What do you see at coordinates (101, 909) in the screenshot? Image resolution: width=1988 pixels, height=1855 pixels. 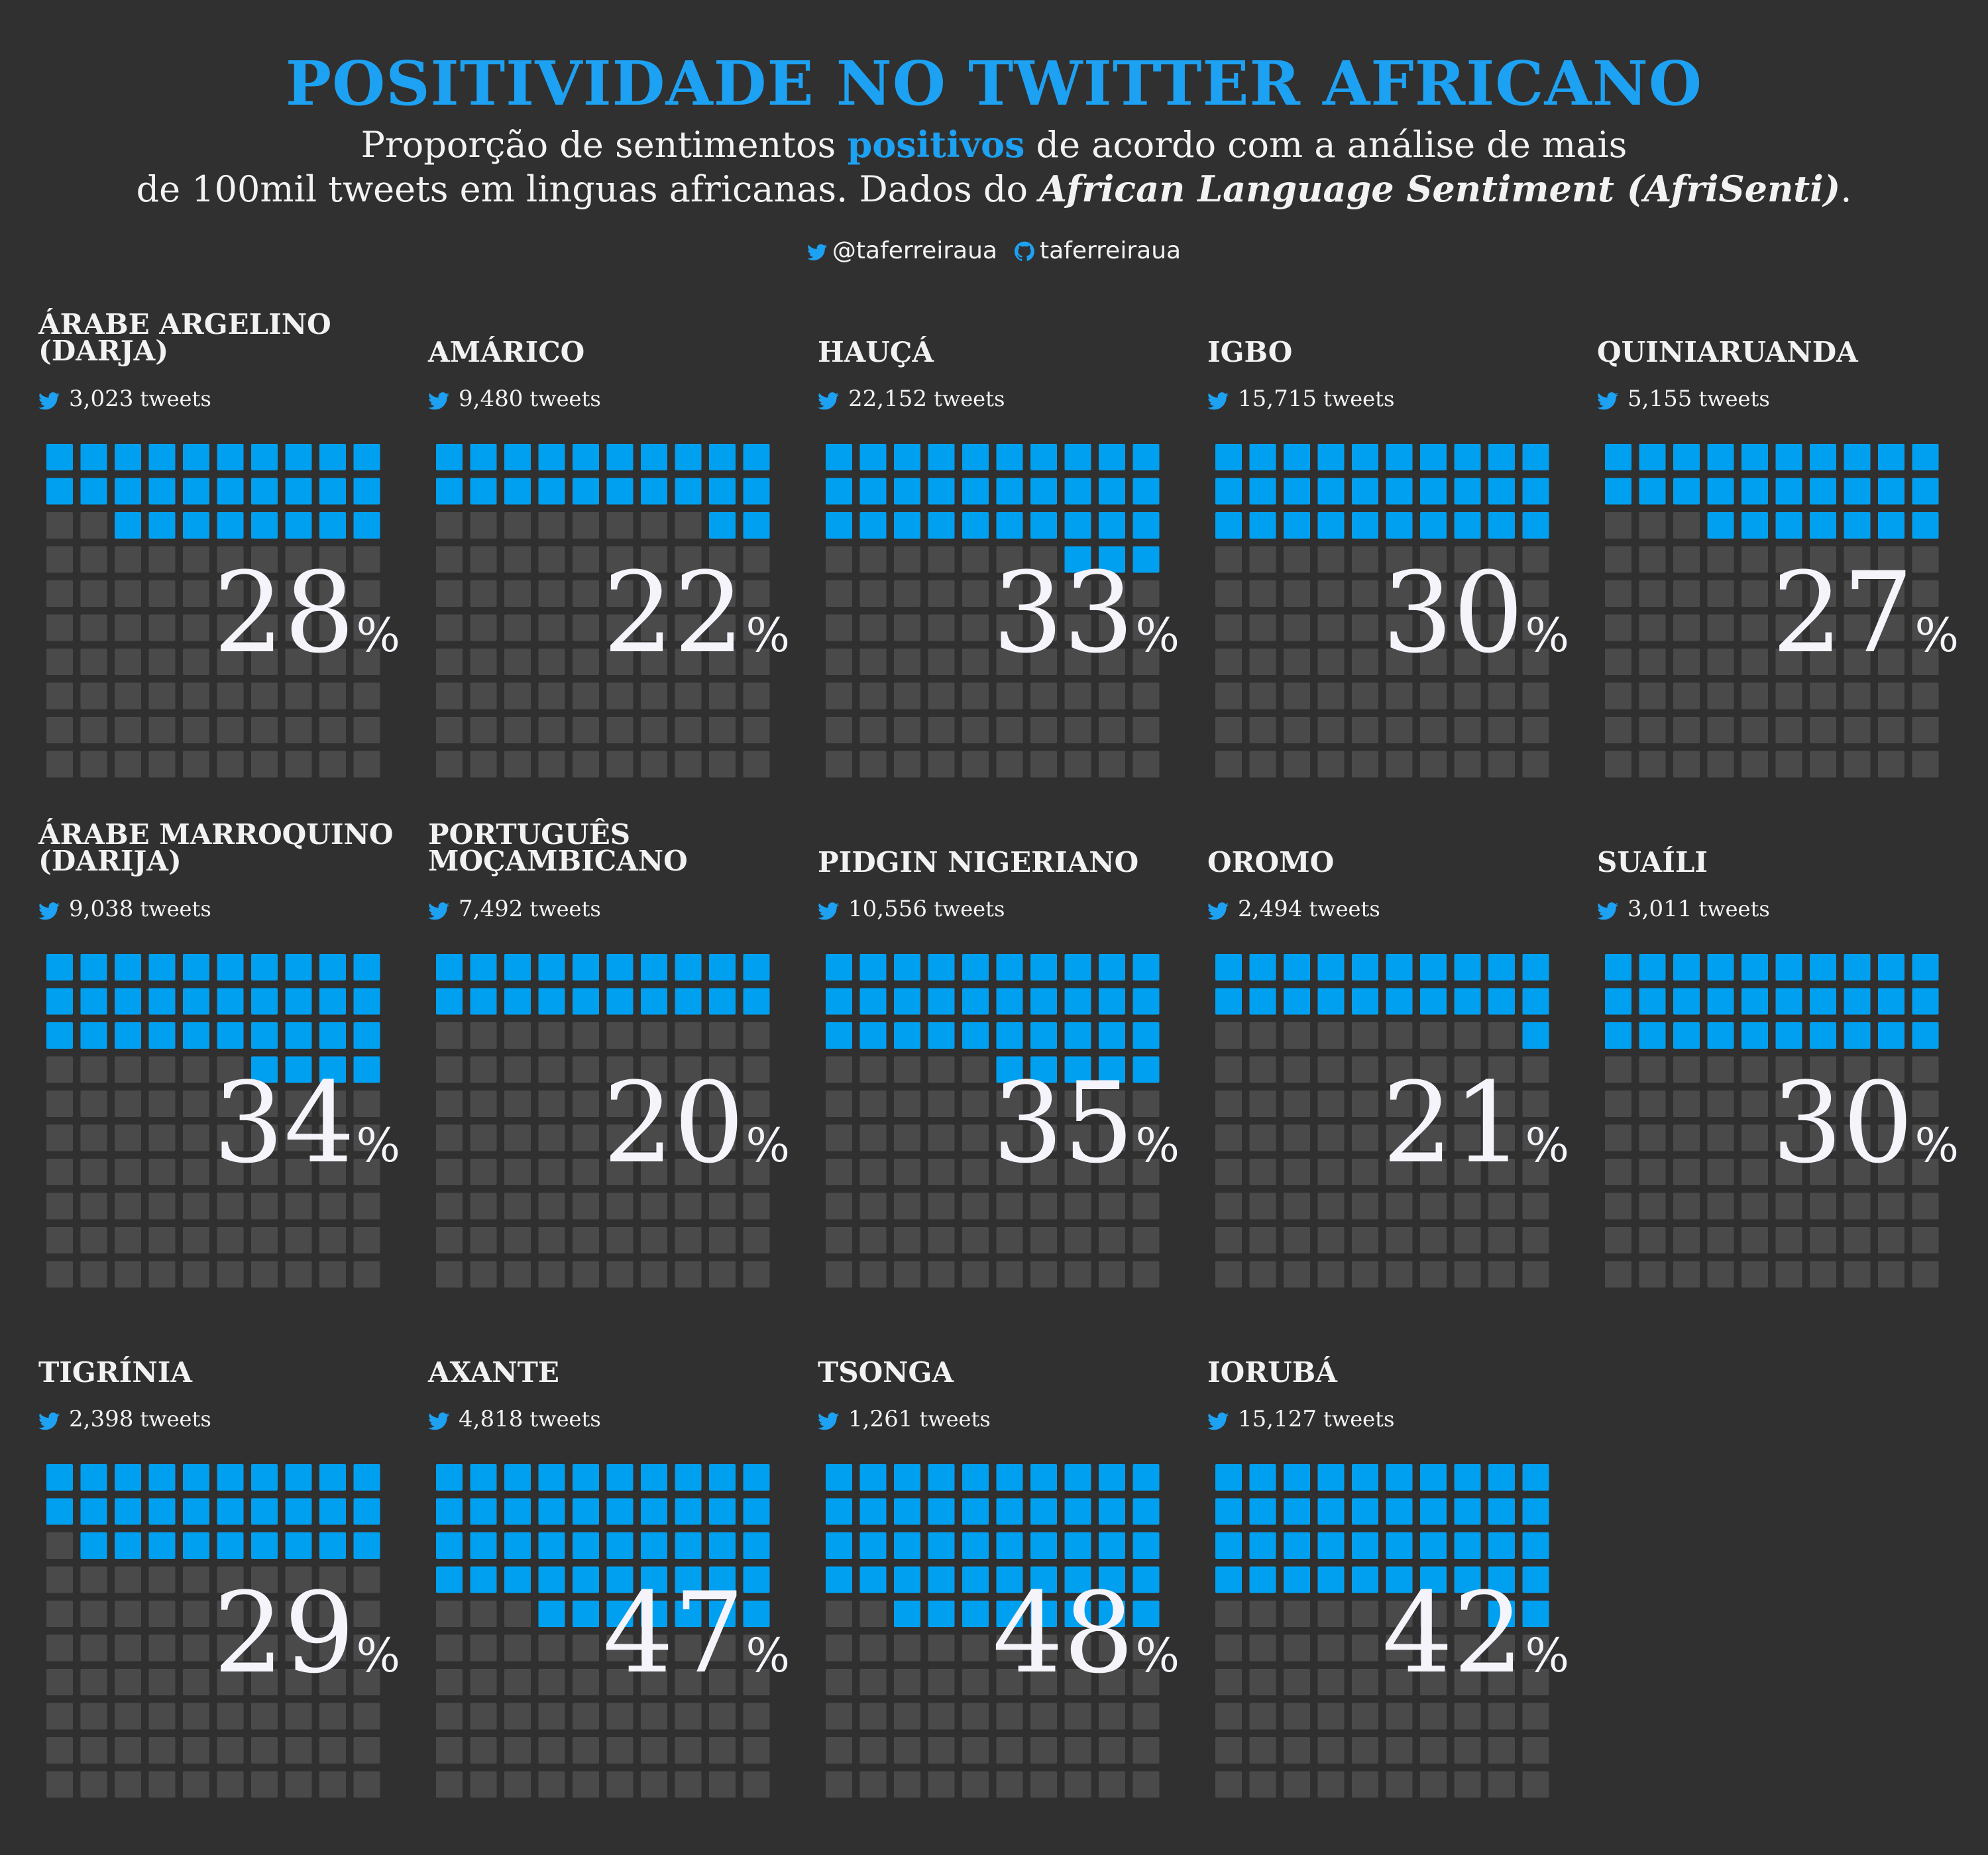 I see `tweet-count: 9,038` at bounding box center [101, 909].